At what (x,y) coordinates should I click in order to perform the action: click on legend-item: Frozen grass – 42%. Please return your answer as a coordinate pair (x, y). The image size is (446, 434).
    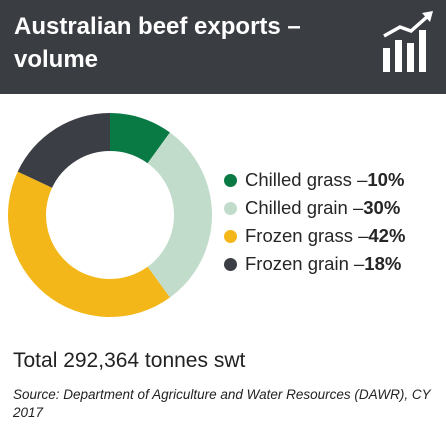
    Looking at the image, I should click on (331, 236).